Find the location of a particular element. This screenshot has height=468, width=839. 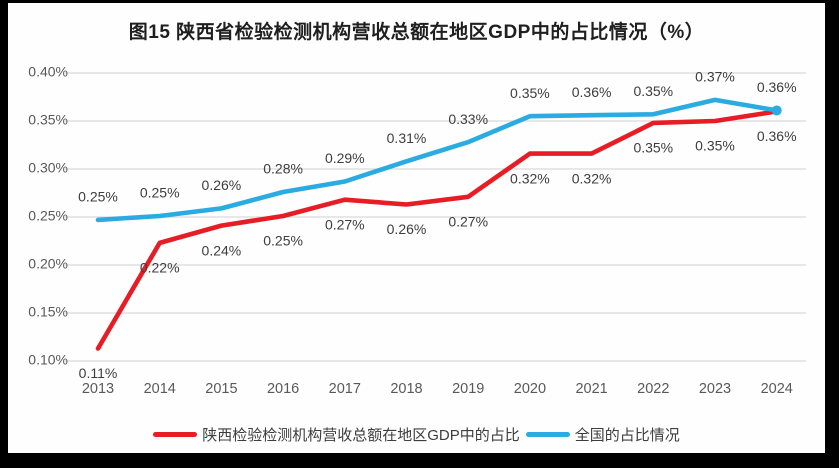

legend-label-national: 全国的占比情况 is located at coordinates (627, 435).